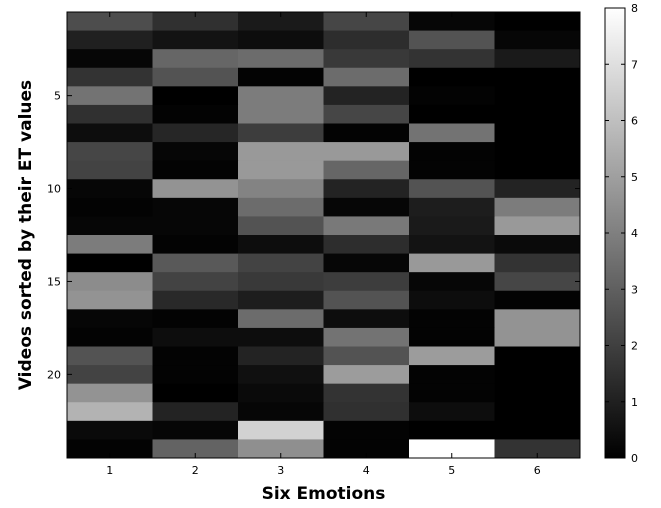  Describe the element at coordinates (366, 470) in the screenshot. I see `x-tick-label: 4` at that location.